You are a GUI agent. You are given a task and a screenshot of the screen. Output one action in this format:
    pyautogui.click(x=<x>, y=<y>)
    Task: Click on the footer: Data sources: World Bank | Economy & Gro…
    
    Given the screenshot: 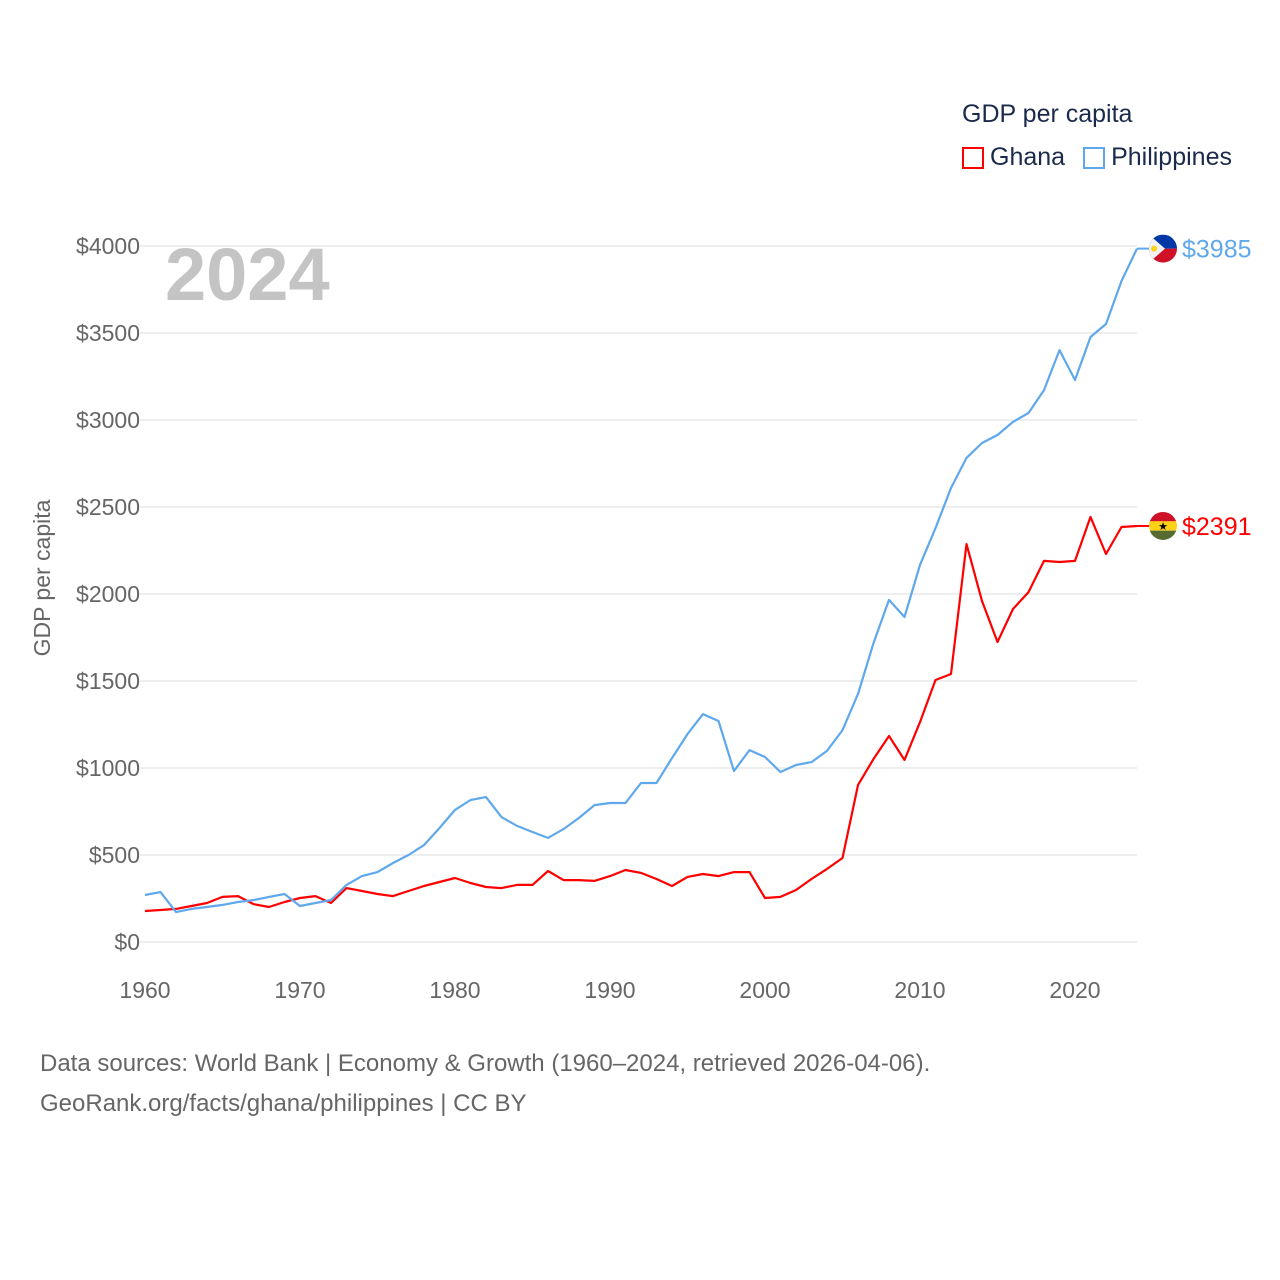 What is the action you would take?
    pyautogui.click(x=485, y=1084)
    